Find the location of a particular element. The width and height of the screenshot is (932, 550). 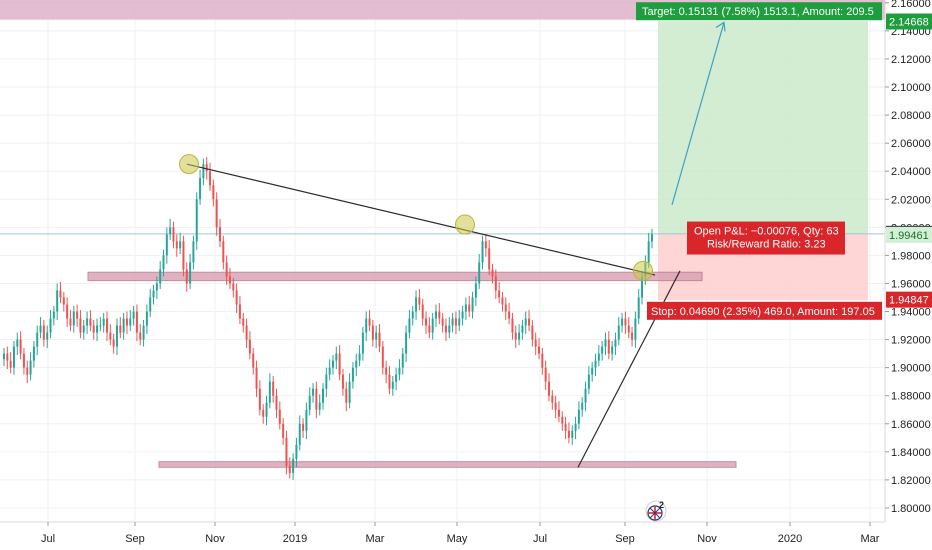

x-axis: Jul Sep Nov 2019 Mar May Jul Sep Nov 2020 Mar is located at coordinates (460, 533).